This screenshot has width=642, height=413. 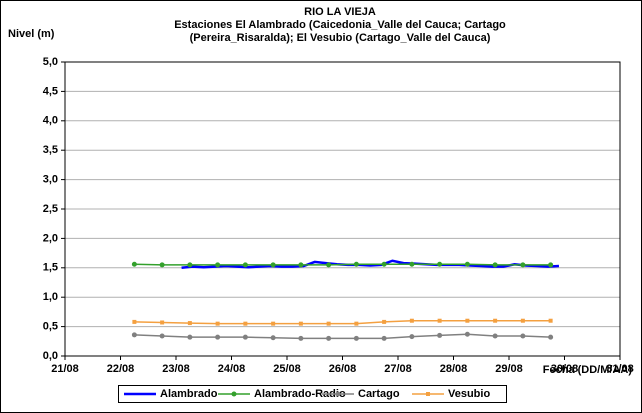 I want to click on y-tick-label: 0,5, so click(x=50, y=327).